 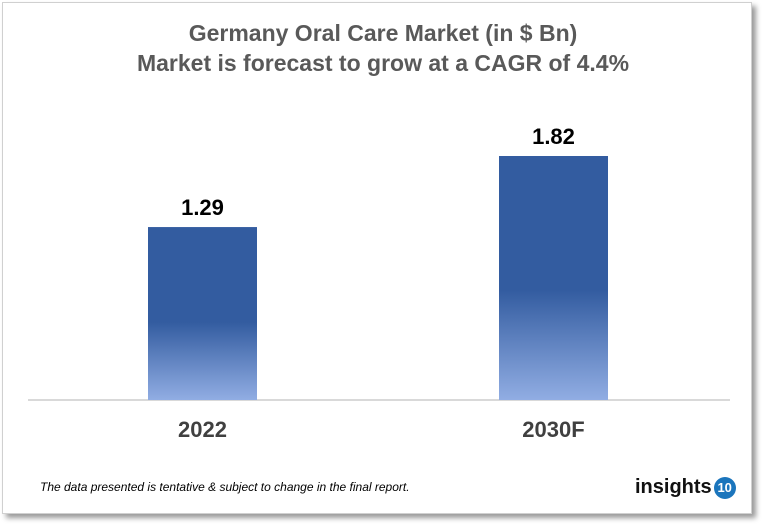 I want to click on insights10-logo: insights 10, so click(x=685, y=487).